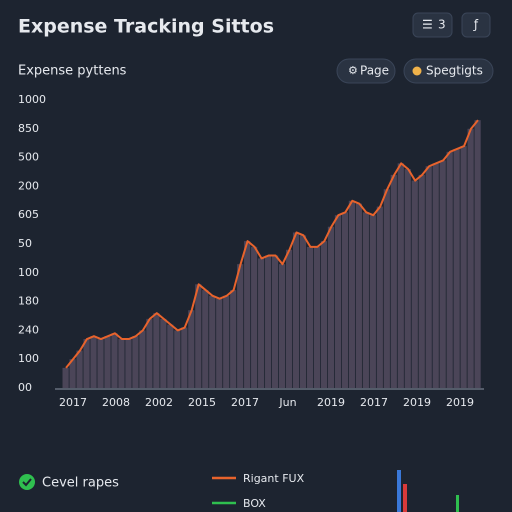  What do you see at coordinates (28, 157) in the screenshot?
I see `y-axis-label: 500` at bounding box center [28, 157].